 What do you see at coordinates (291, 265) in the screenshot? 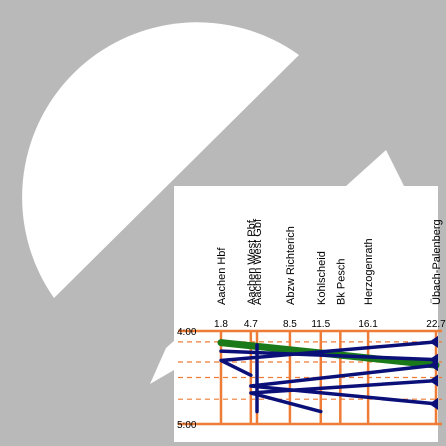
I see `station-label: Abzw Richterich` at bounding box center [291, 265].